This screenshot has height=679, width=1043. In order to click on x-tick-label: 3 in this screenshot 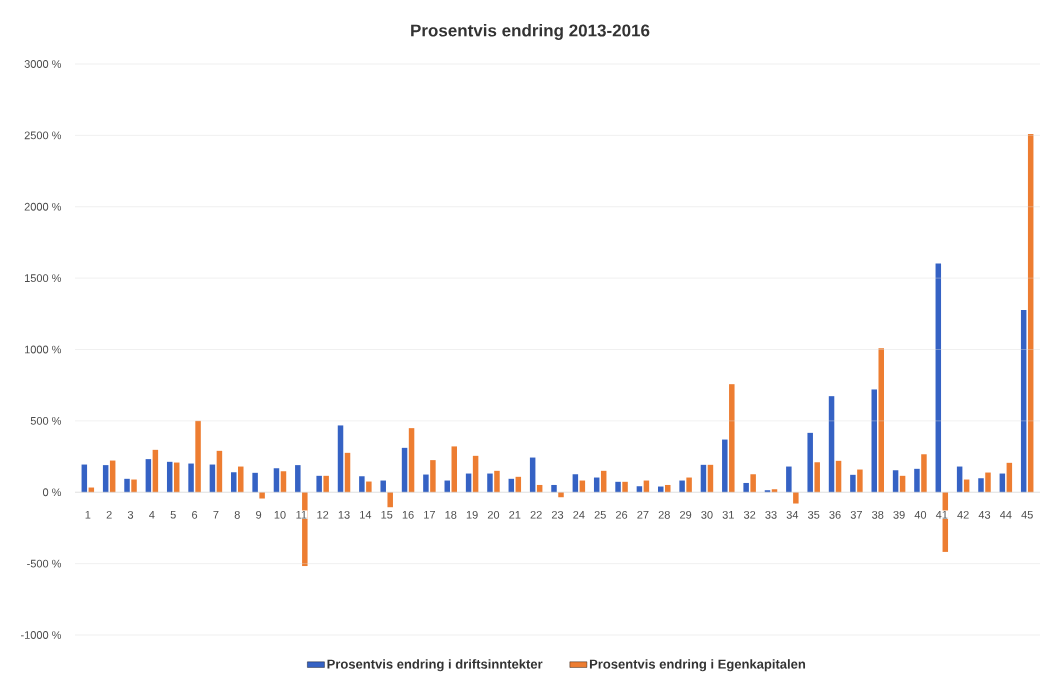, I will do `click(130, 514)`.